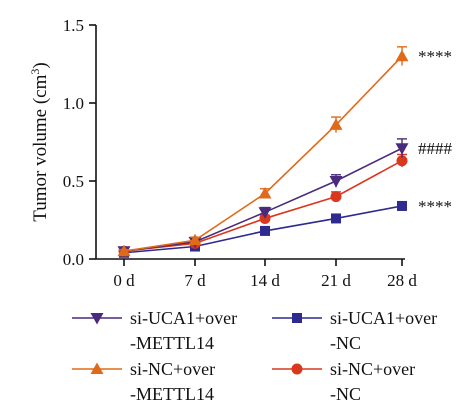 This screenshot has width=474, height=418. What do you see at coordinates (336, 280) in the screenshot?
I see `x-tick-label: 21 d` at bounding box center [336, 280].